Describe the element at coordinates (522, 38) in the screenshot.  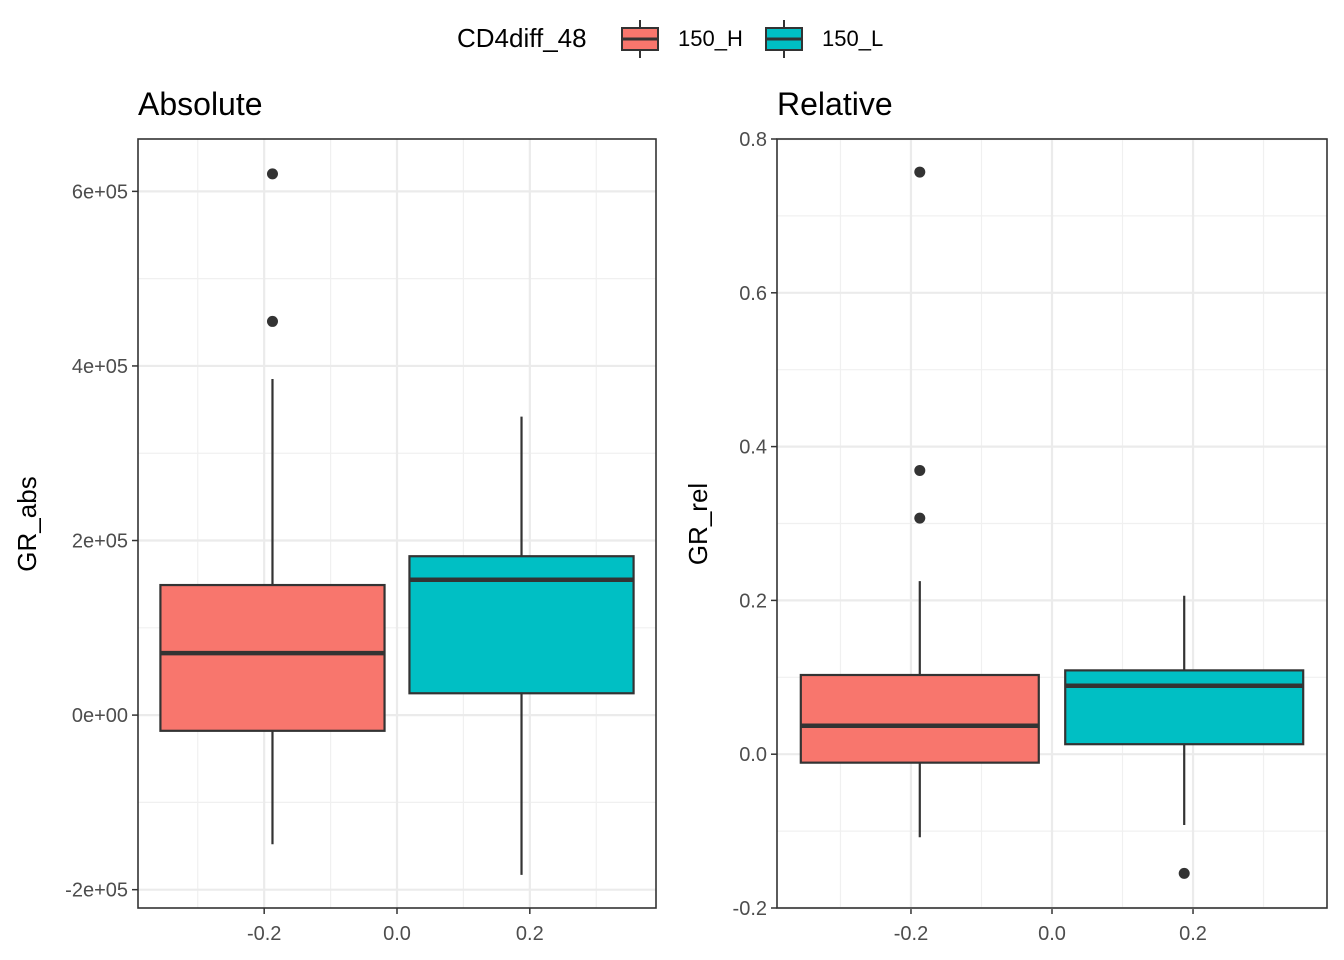
I see `legend-title: CD4diff_48` at that location.